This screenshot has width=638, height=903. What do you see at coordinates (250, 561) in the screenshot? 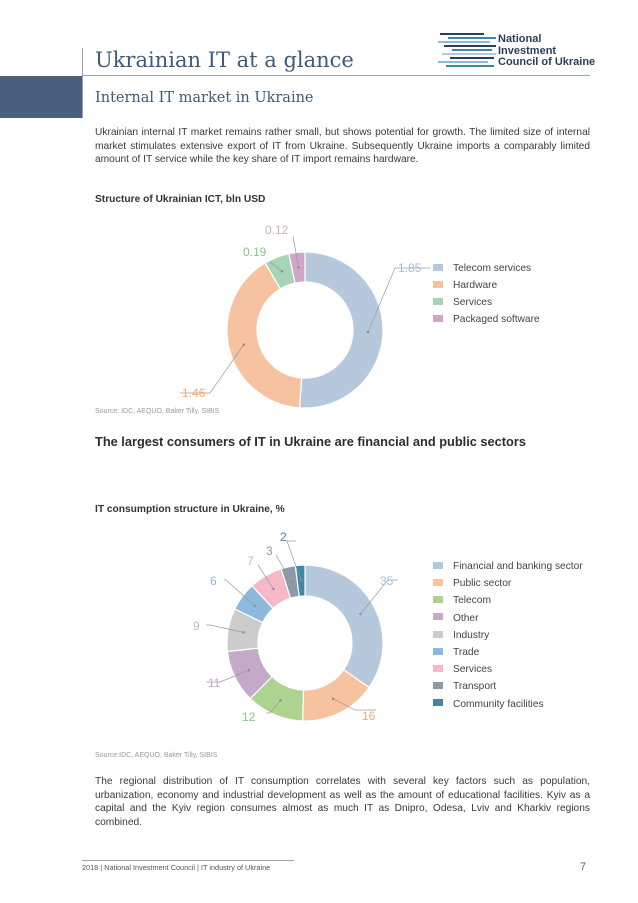
I see `data-label: 7` at bounding box center [250, 561].